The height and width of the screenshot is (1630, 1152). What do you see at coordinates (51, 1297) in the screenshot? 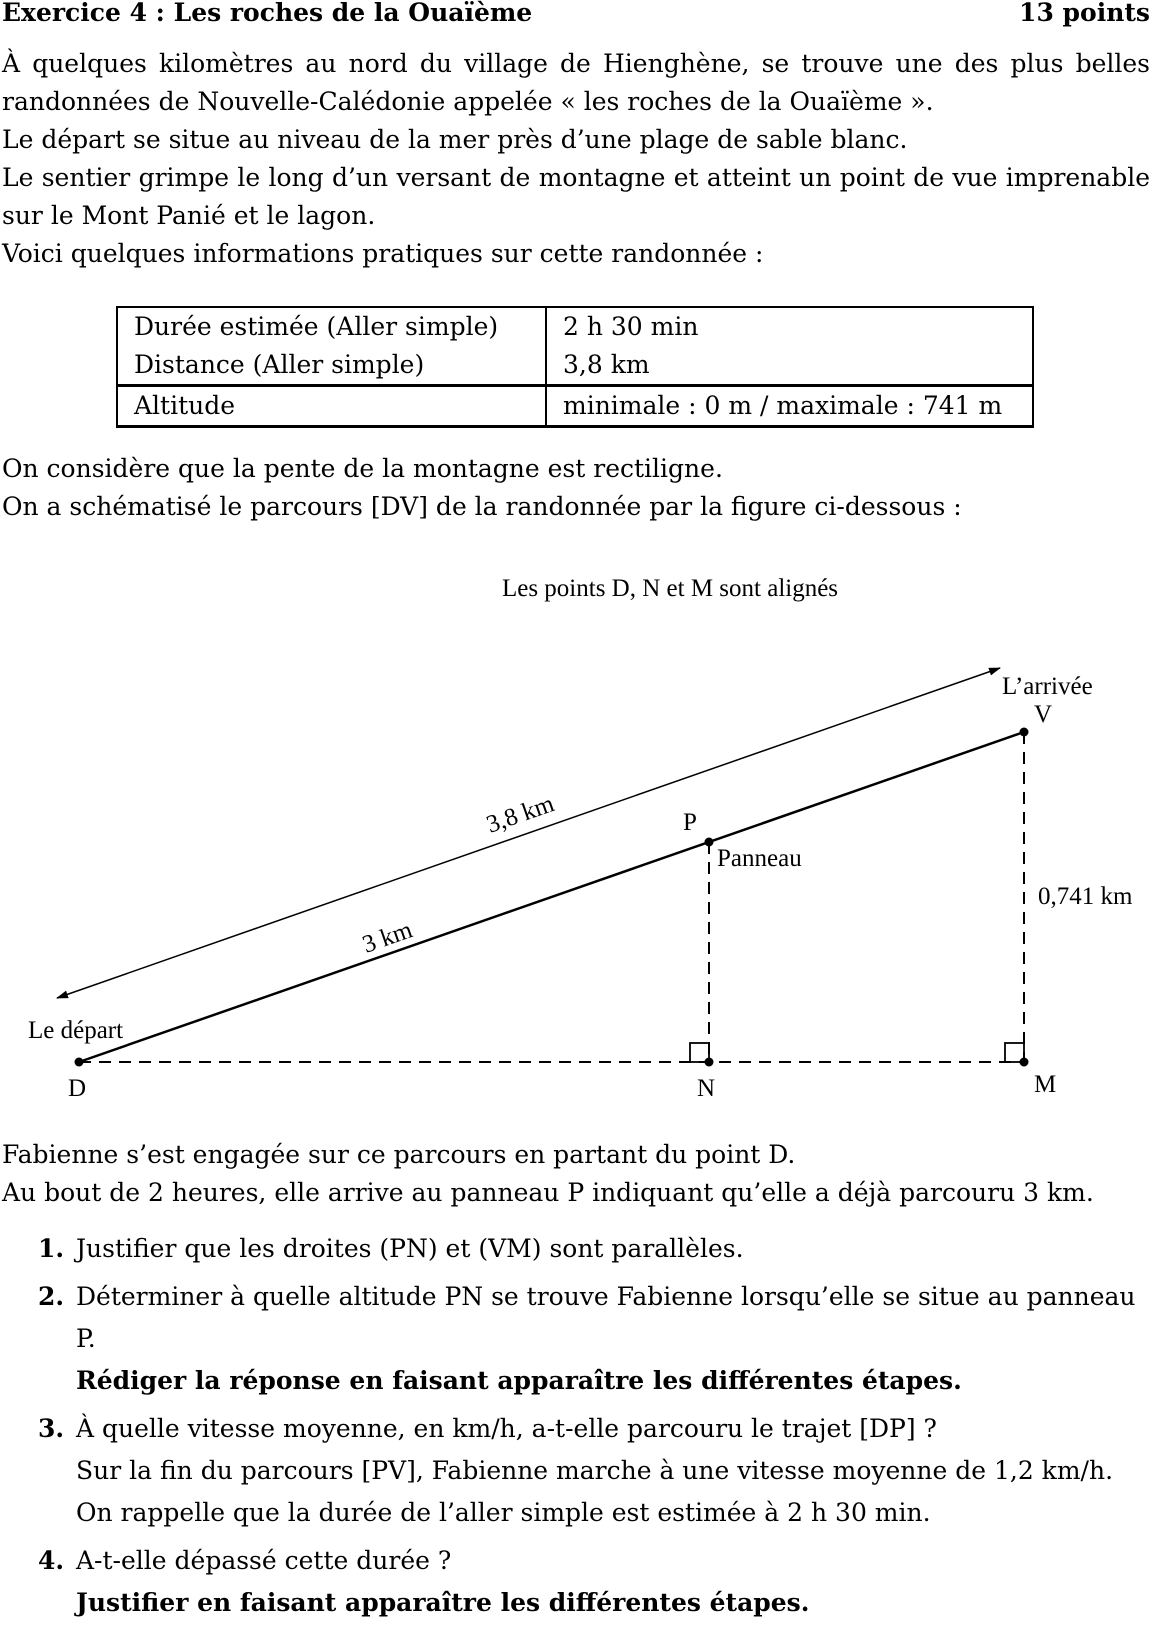
I see `question-number: 2.` at bounding box center [51, 1297].